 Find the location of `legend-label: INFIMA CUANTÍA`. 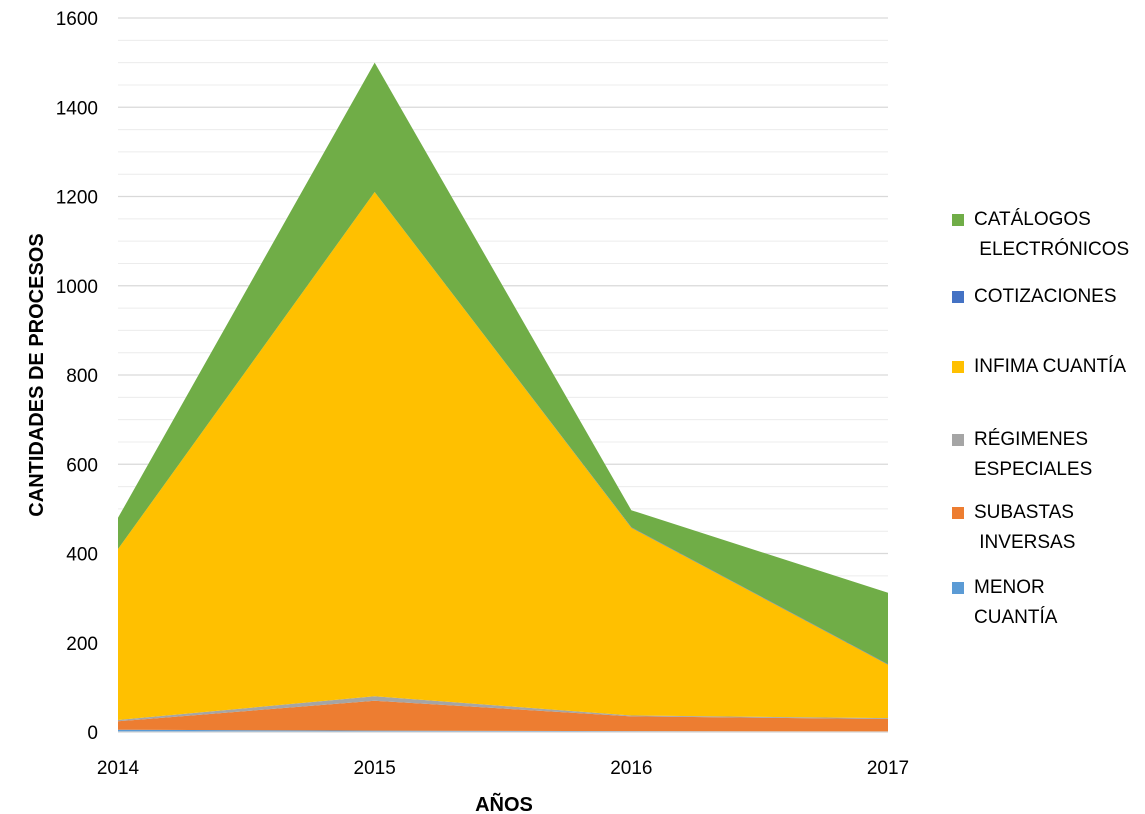

legend-label: INFIMA CUANTÍA is located at coordinates (1050, 366).